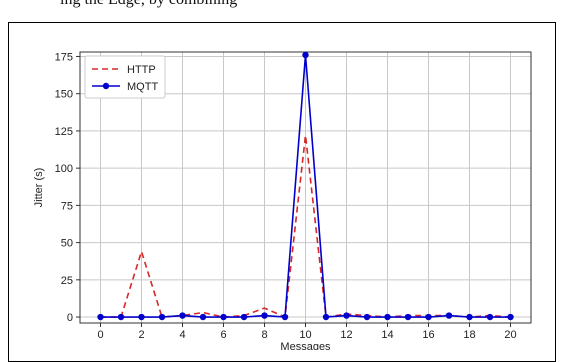 This screenshot has width=567, height=362. Describe the element at coordinates (264, 335) in the screenshot. I see `x-tick-label: 8` at that location.